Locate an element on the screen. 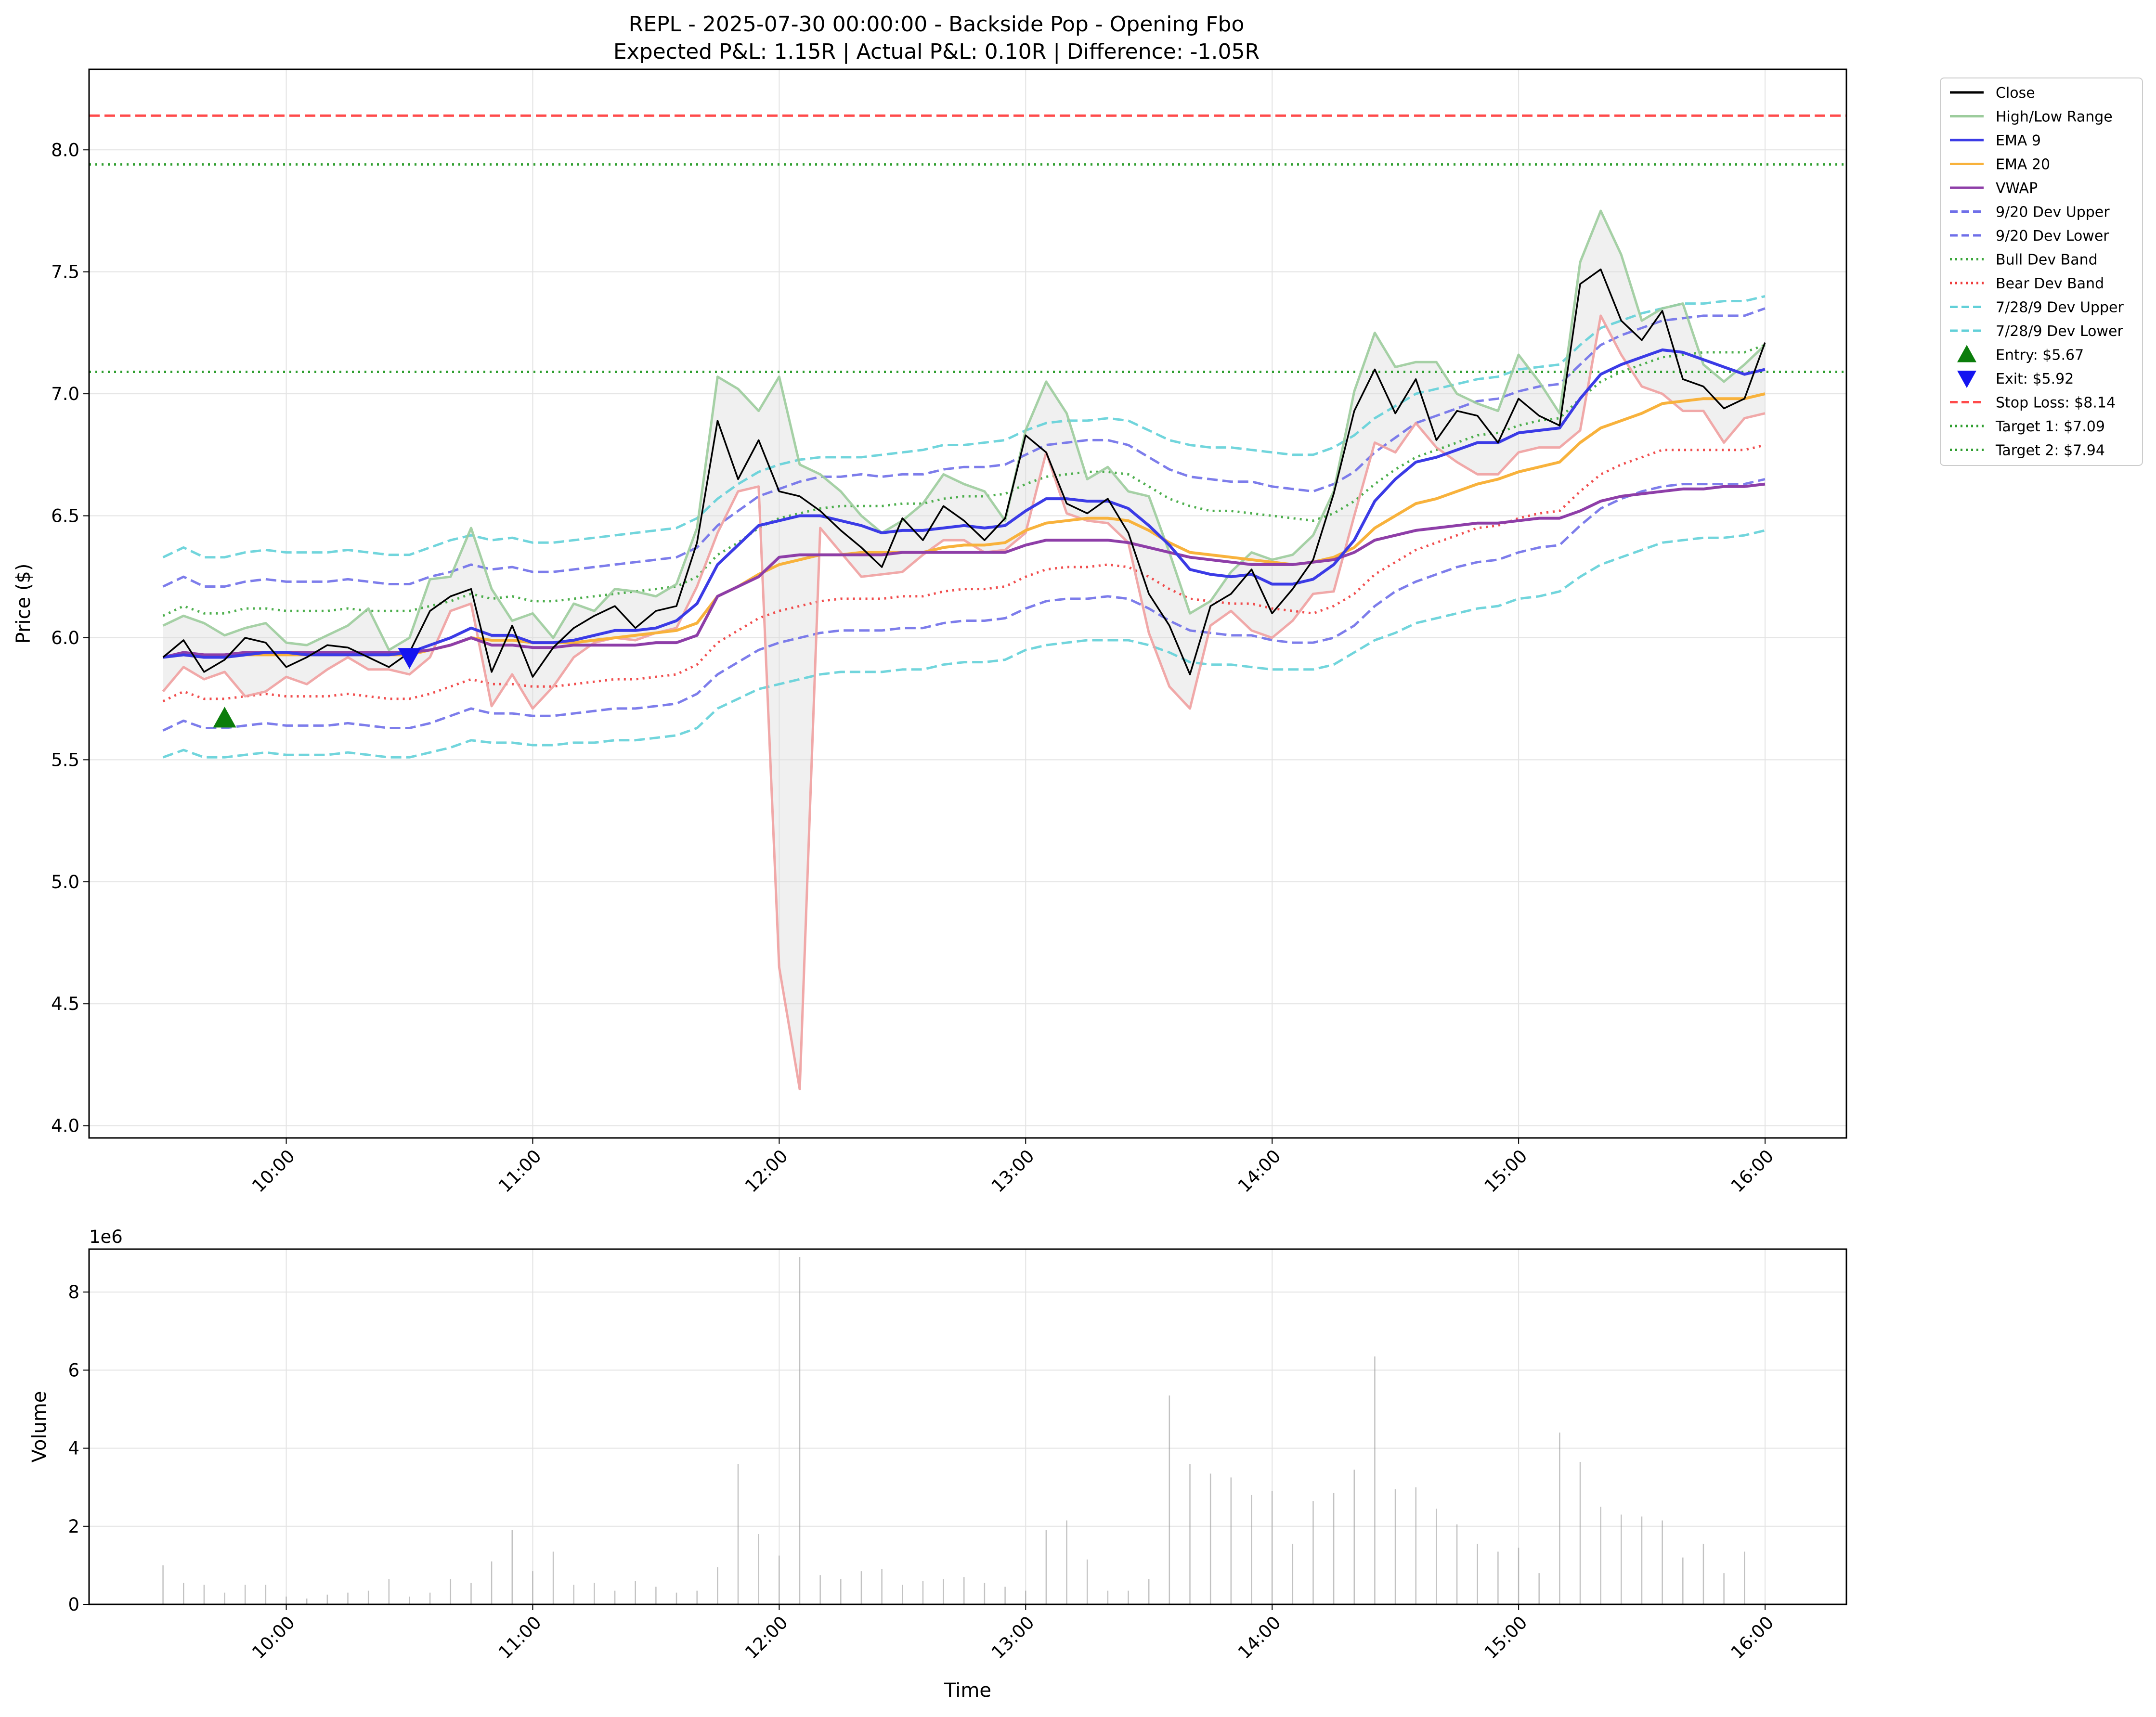 Image resolution: width=2156 pixels, height=1717 pixels. volume-y-label: Volume is located at coordinates (39, 1427).